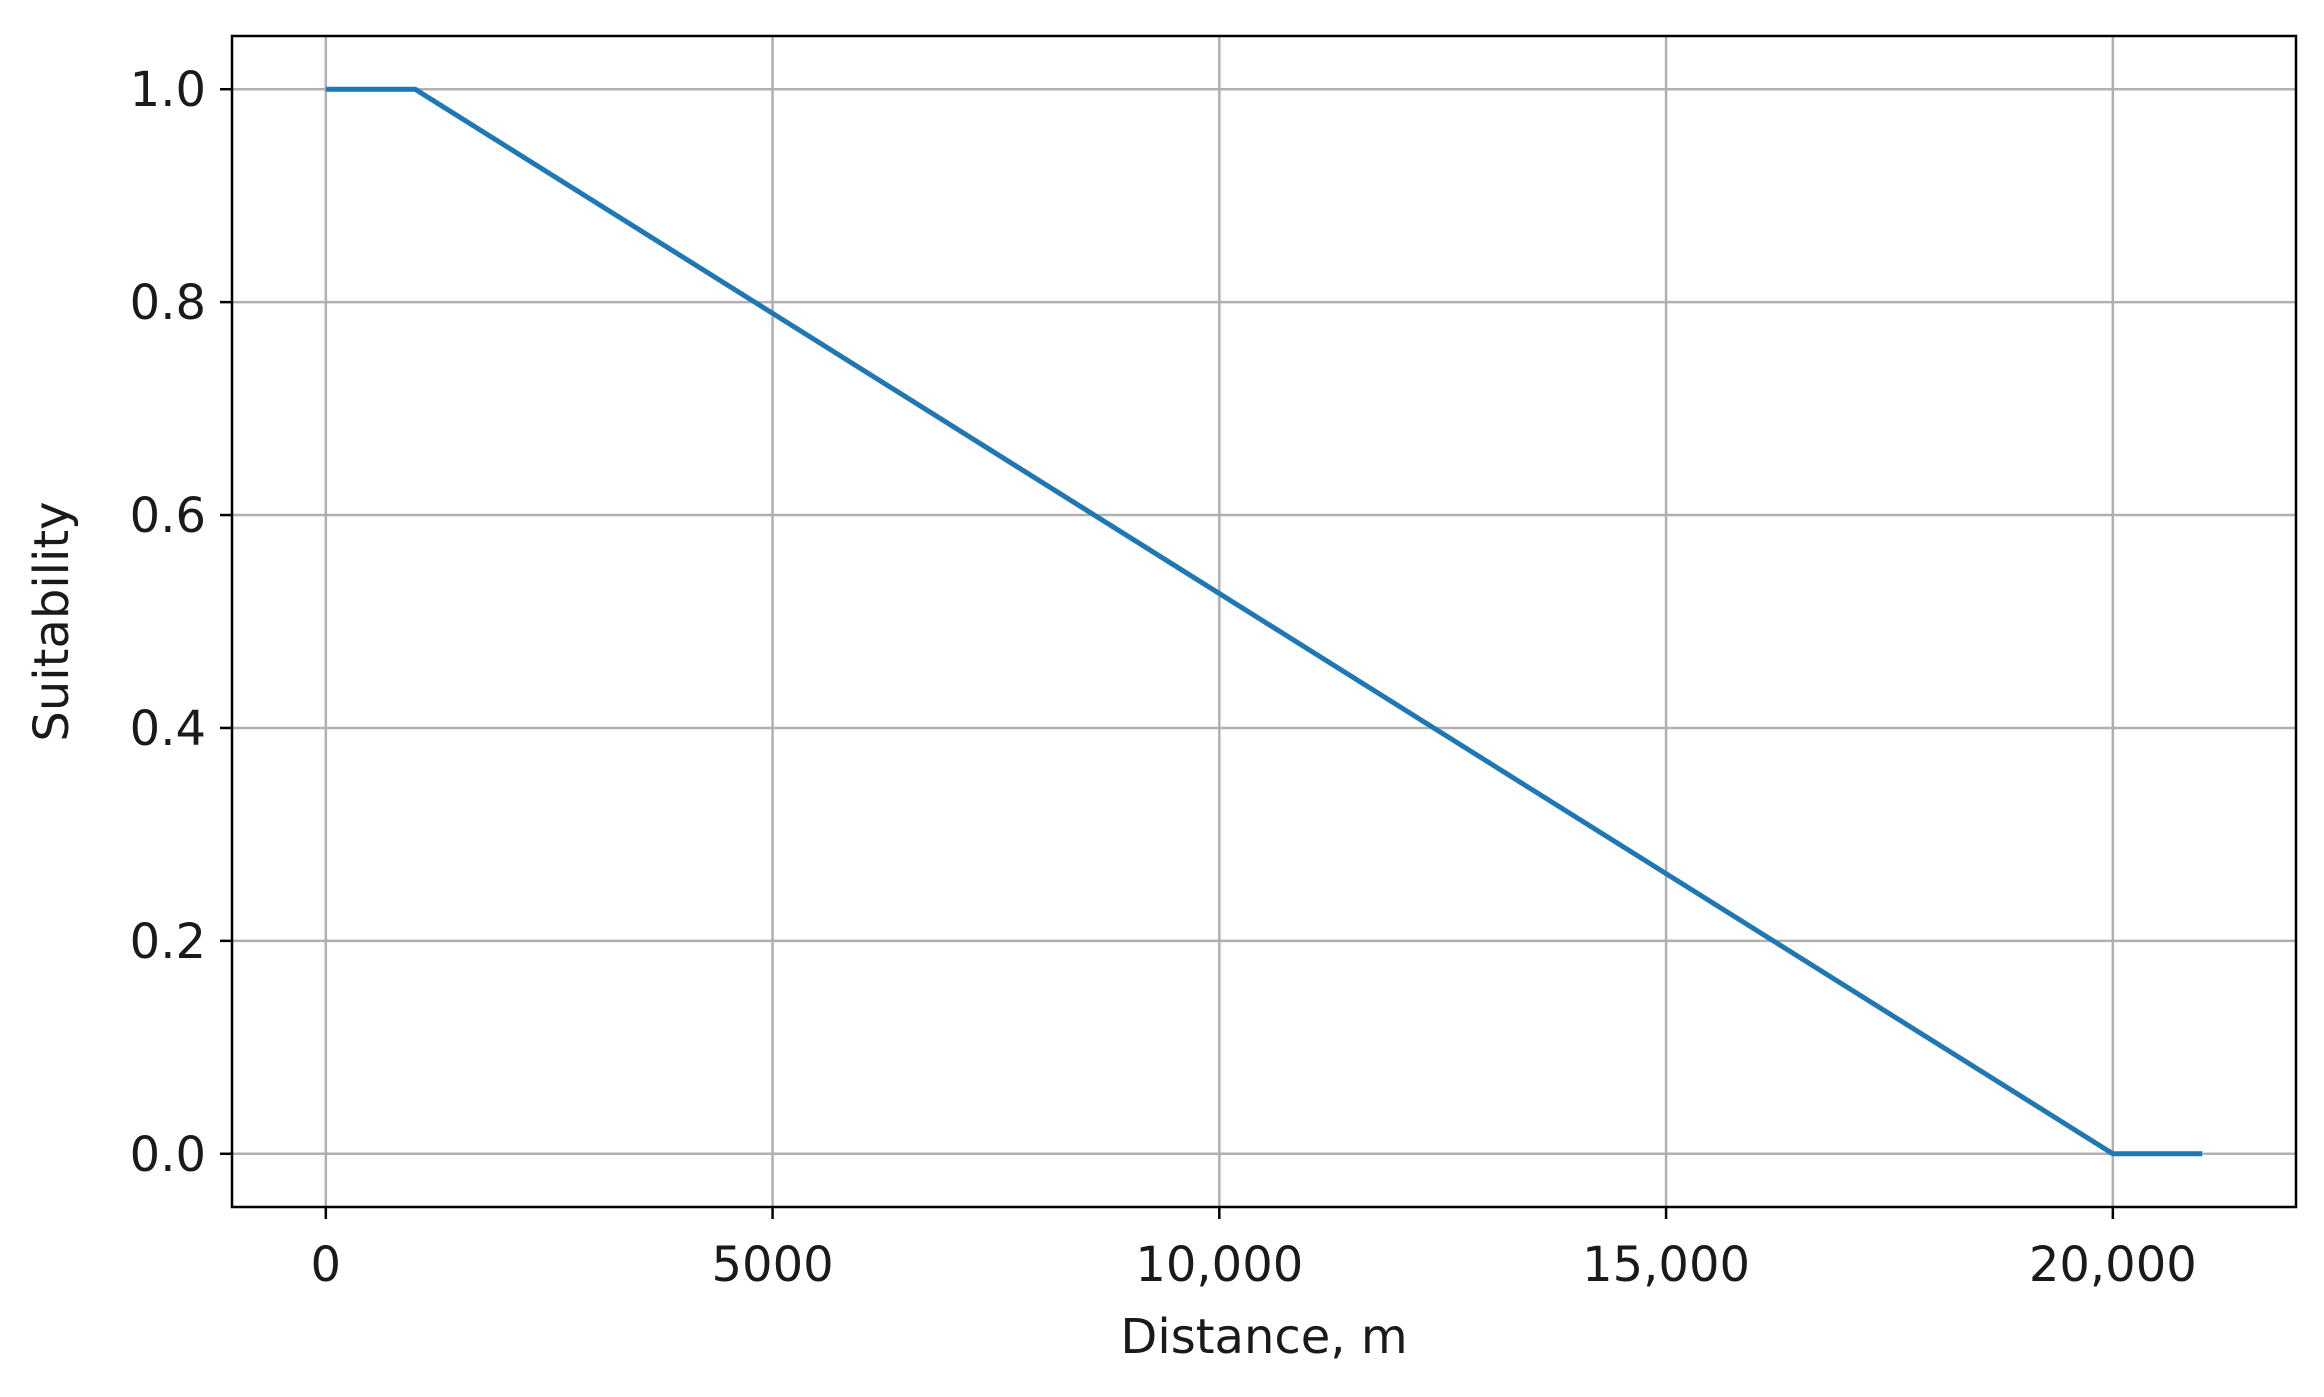 Image resolution: width=2324 pixels, height=1397 pixels. I want to click on x-tick-label: 15,000, so click(1666, 1265).